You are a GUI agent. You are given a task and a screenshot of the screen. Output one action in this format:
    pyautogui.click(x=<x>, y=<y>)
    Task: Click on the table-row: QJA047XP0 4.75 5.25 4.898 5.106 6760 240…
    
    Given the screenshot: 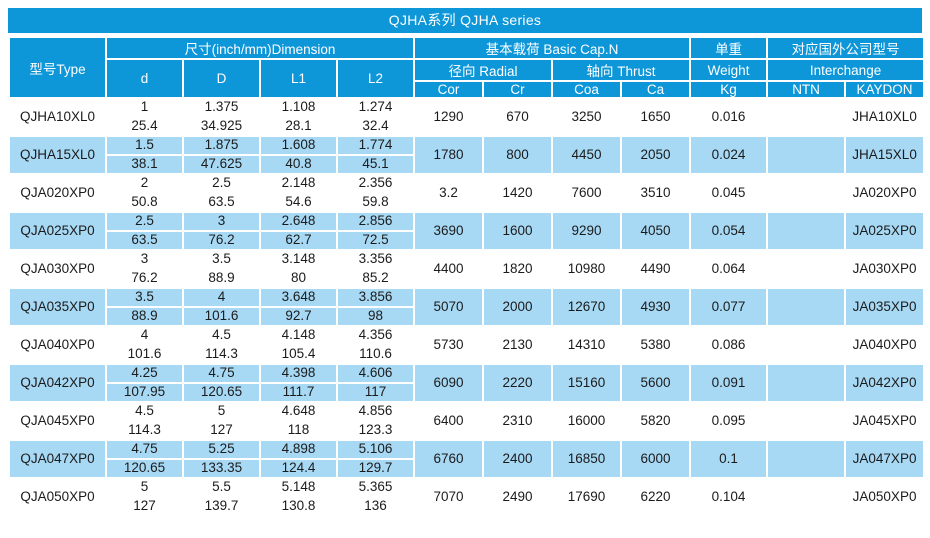 What is the action you would take?
    pyautogui.click(x=467, y=459)
    